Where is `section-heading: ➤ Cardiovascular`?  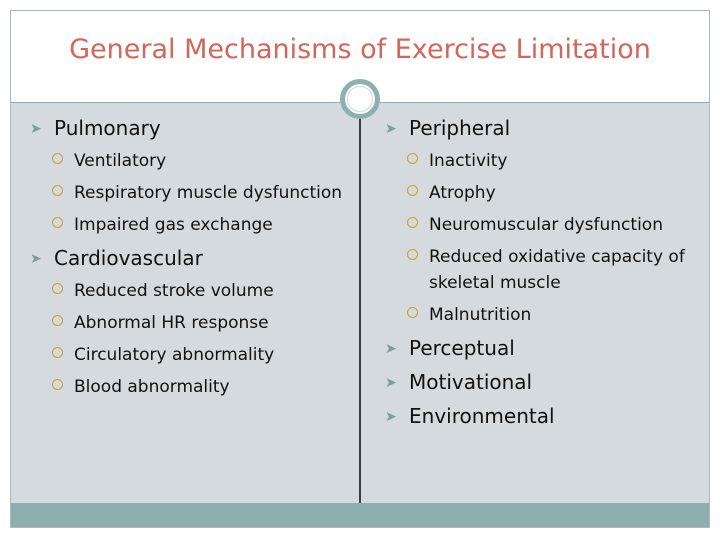
section-heading: ➤ Cardiovascular is located at coordinates (189, 258).